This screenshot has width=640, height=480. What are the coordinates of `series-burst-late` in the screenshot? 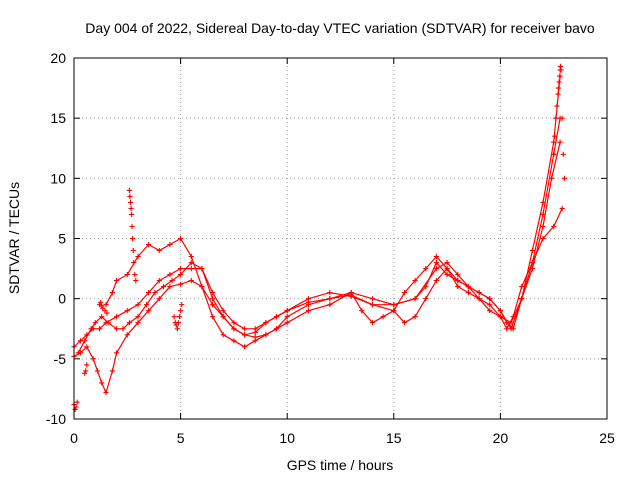 It's located at (559, 122).